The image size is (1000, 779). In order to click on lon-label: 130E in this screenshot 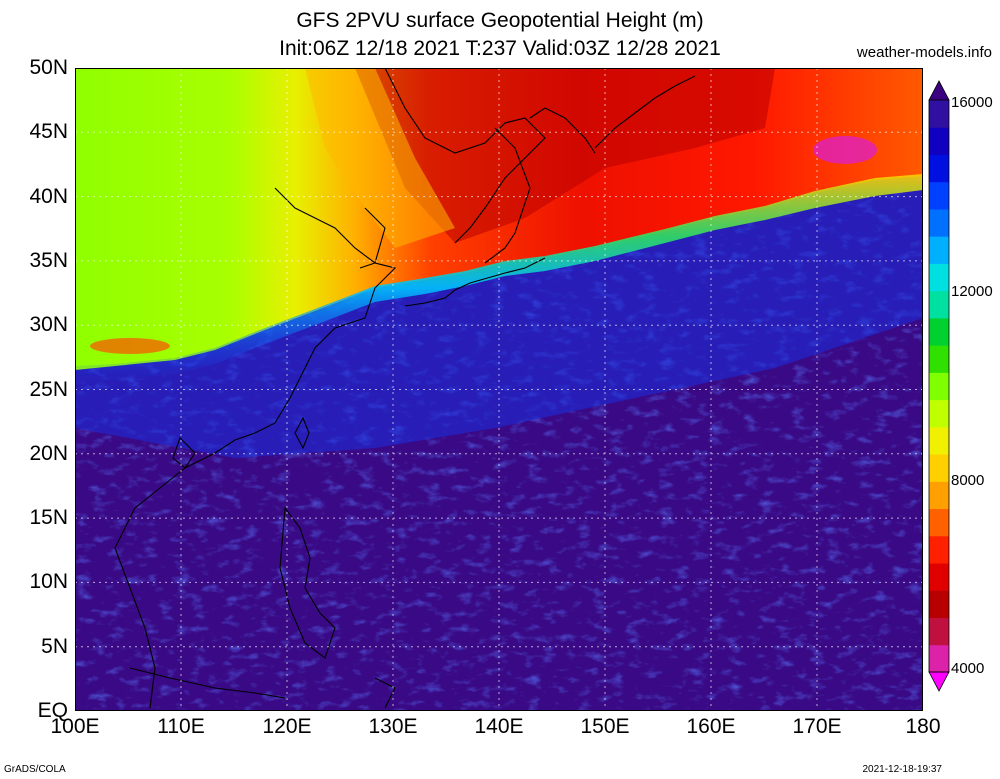, I will do `click(393, 726)`.